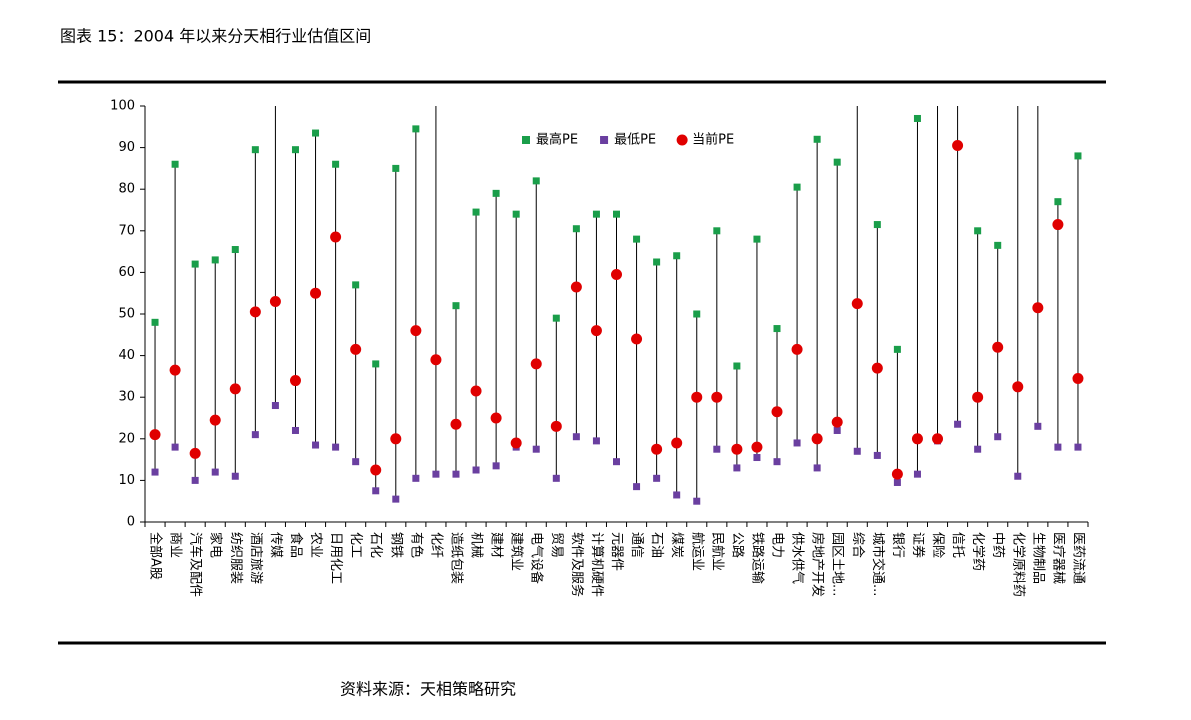 The height and width of the screenshot is (720, 1191). I want to click on x-tick-label: 元器件, so click(616, 551).